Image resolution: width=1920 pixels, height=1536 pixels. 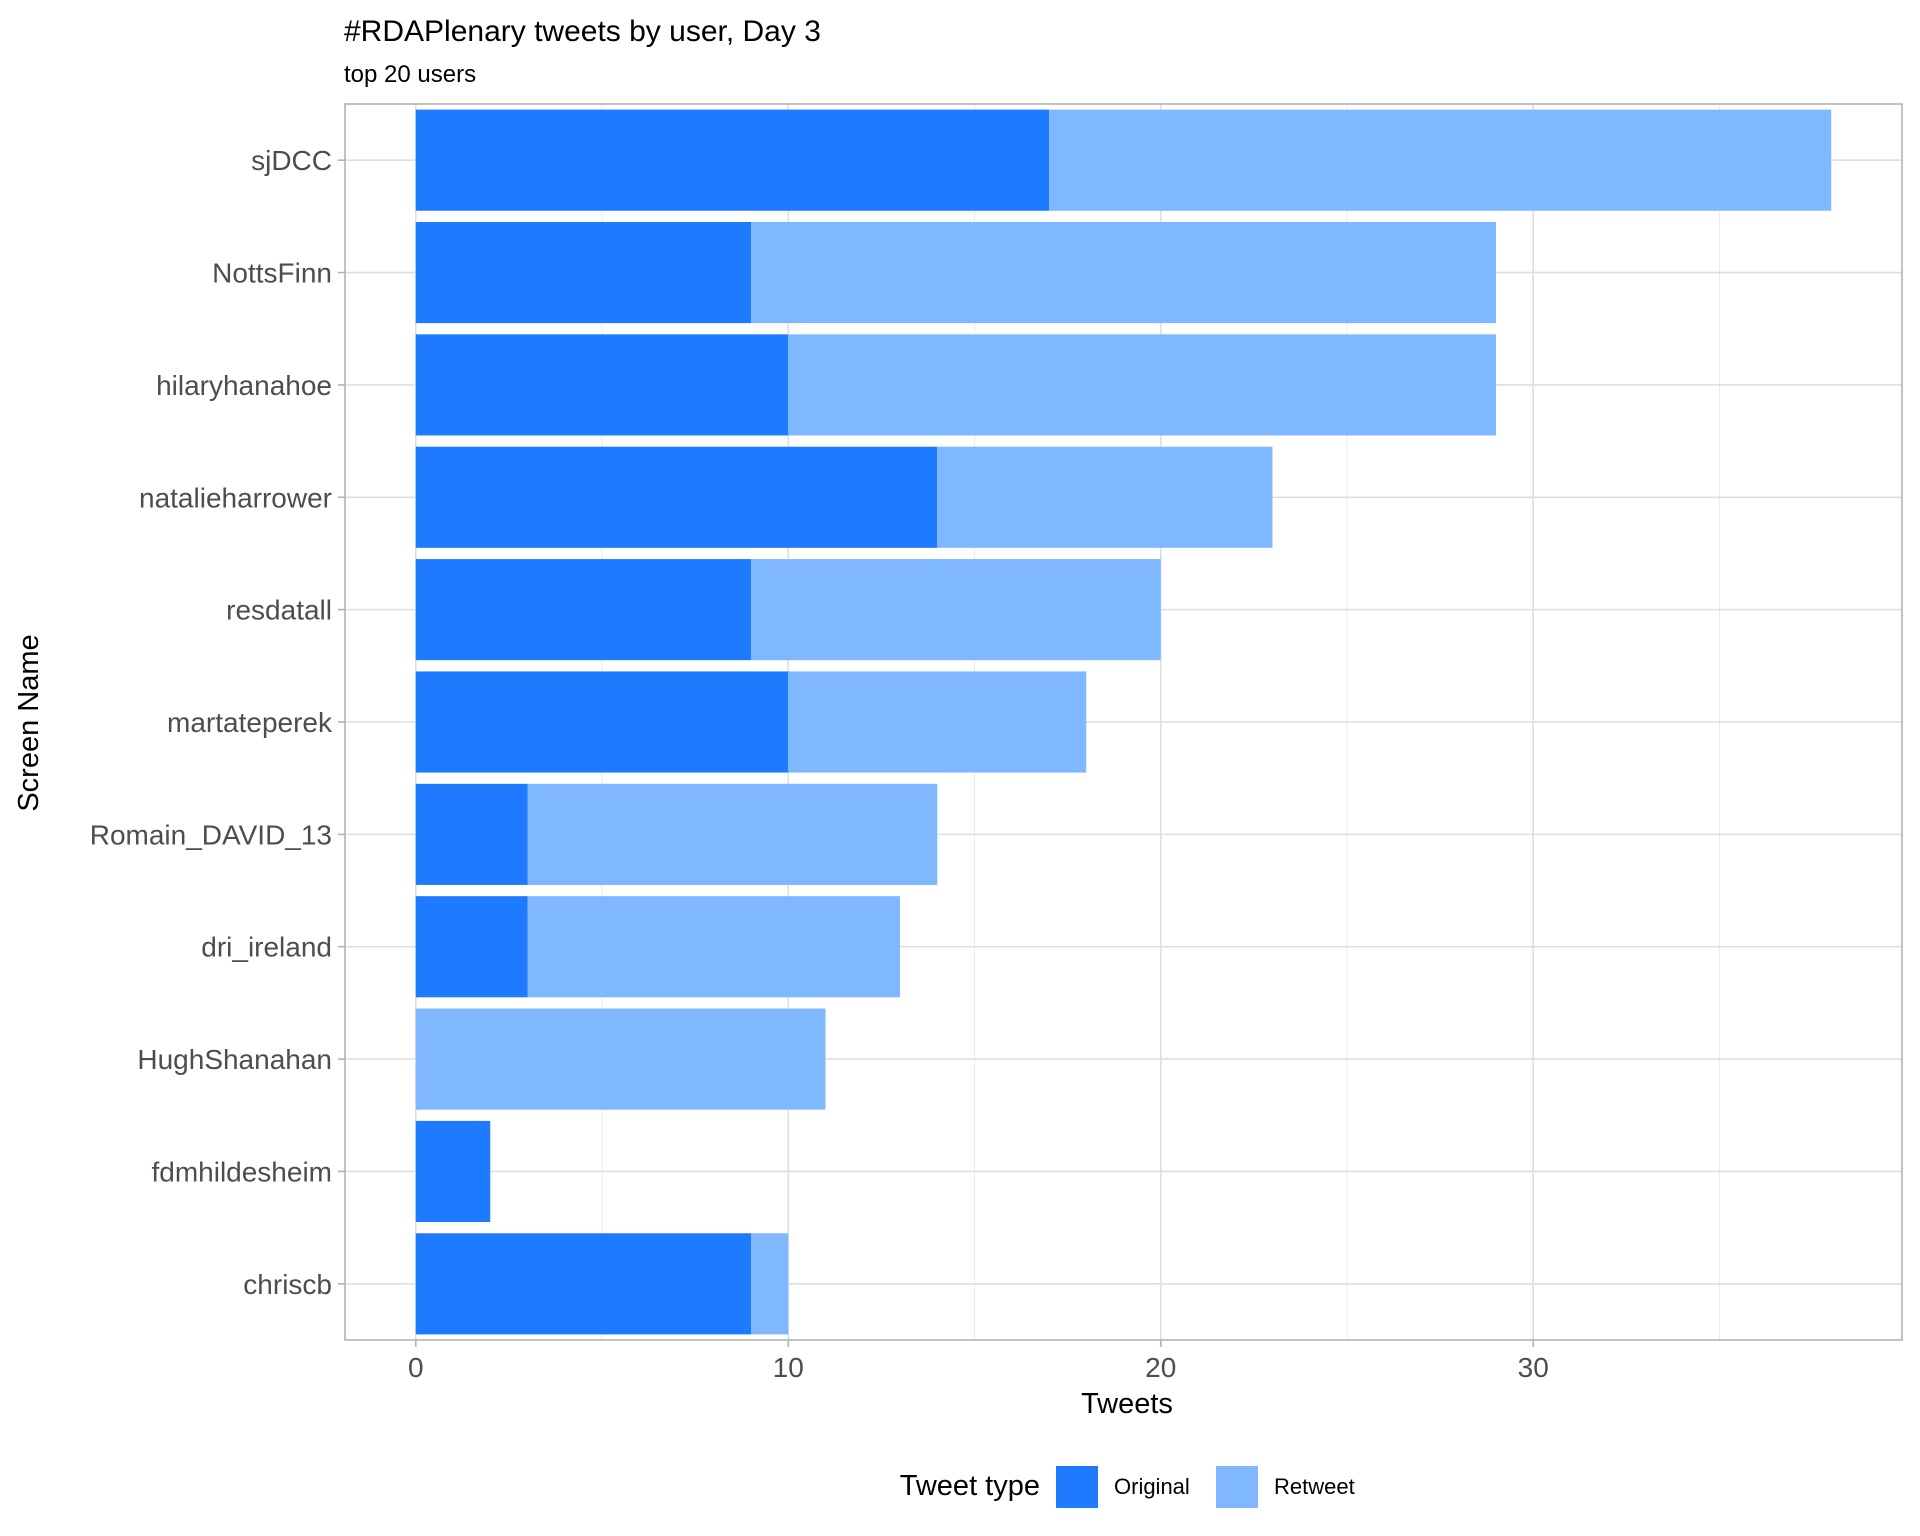 What do you see at coordinates (714, 947) in the screenshot?
I see `bar-retweet-dri-ireland` at bounding box center [714, 947].